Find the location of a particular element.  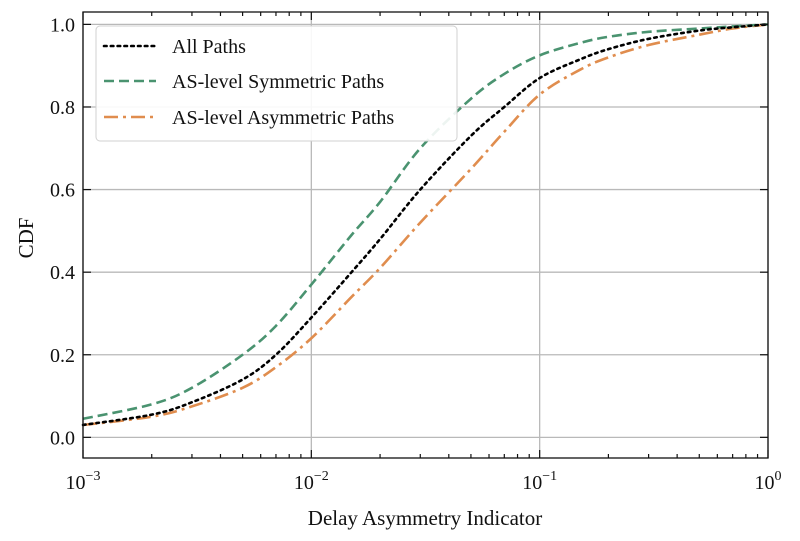

legend-label-asymmetric-paths: AS-level Asymmetric Paths is located at coordinates (283, 118).